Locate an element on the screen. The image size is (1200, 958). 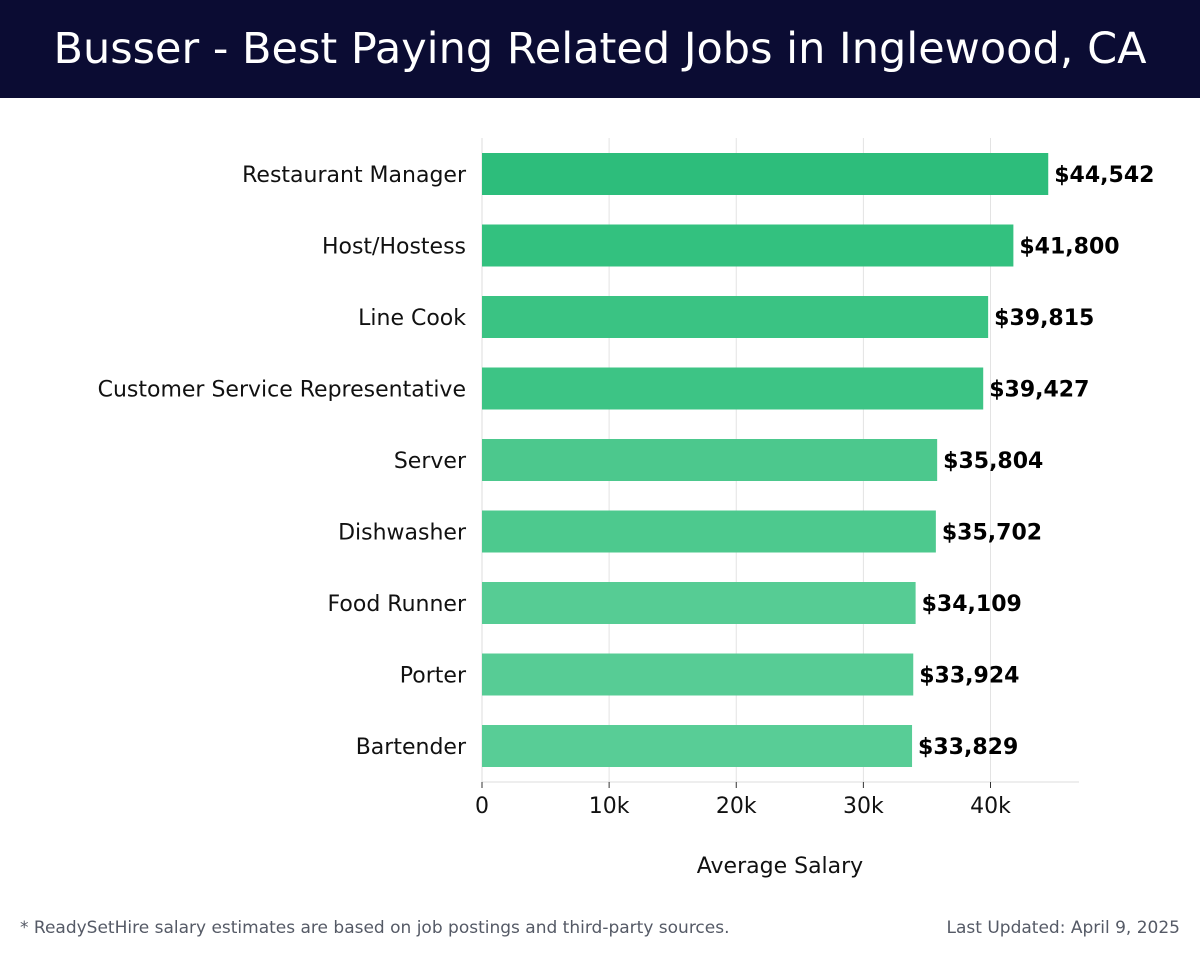
value-label: $33,829 is located at coordinates (968, 747).